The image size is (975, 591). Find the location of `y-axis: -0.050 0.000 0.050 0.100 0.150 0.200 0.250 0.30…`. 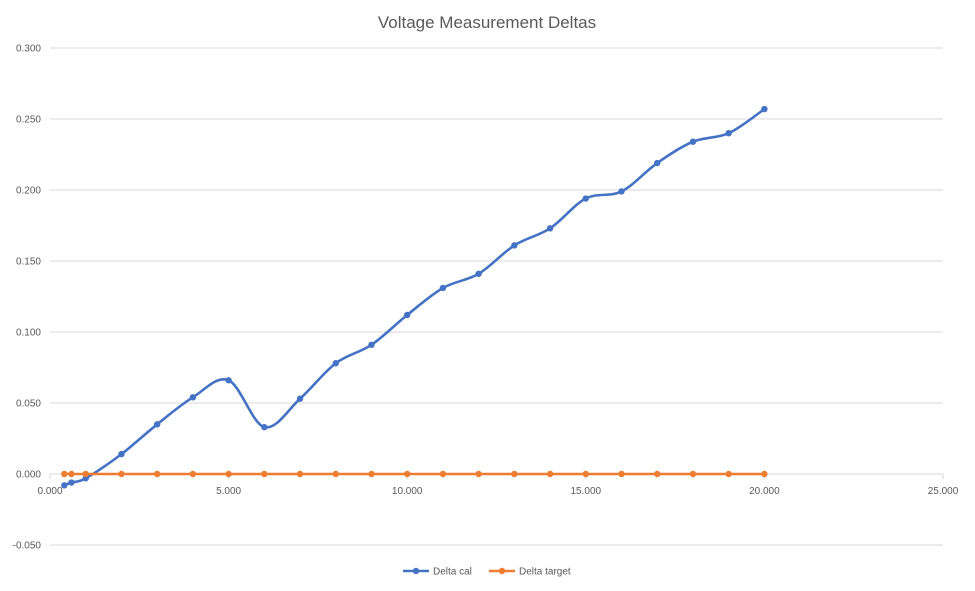

y-axis: -0.050 0.000 0.050 0.100 0.150 0.200 0.250 0.30… is located at coordinates (27, 298).